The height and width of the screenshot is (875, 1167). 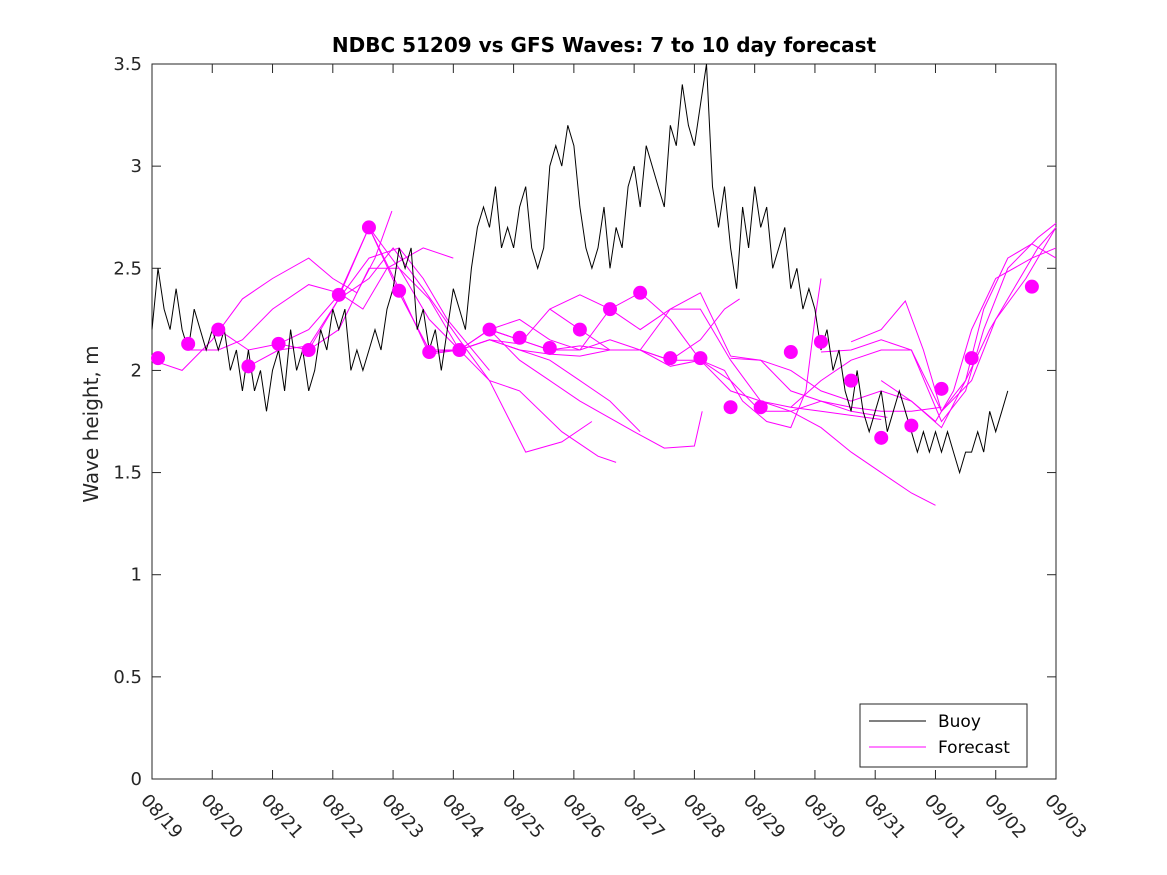 What do you see at coordinates (704, 816) in the screenshot?
I see `x-tick-label: 08/28` at bounding box center [704, 816].